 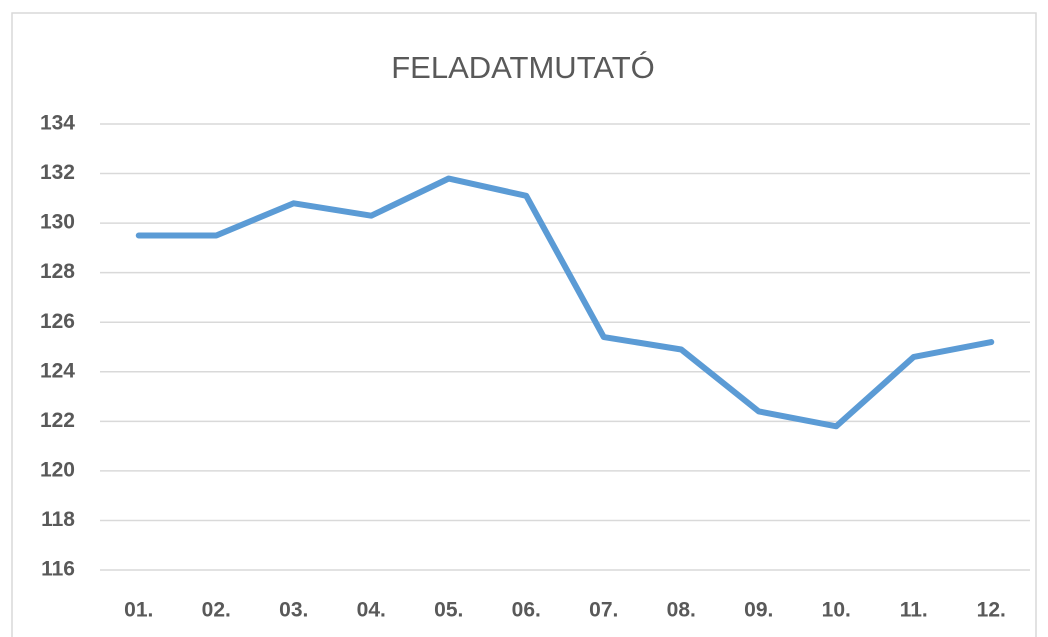 What do you see at coordinates (58, 519) in the screenshot?
I see `y-tick-label: 118` at bounding box center [58, 519].